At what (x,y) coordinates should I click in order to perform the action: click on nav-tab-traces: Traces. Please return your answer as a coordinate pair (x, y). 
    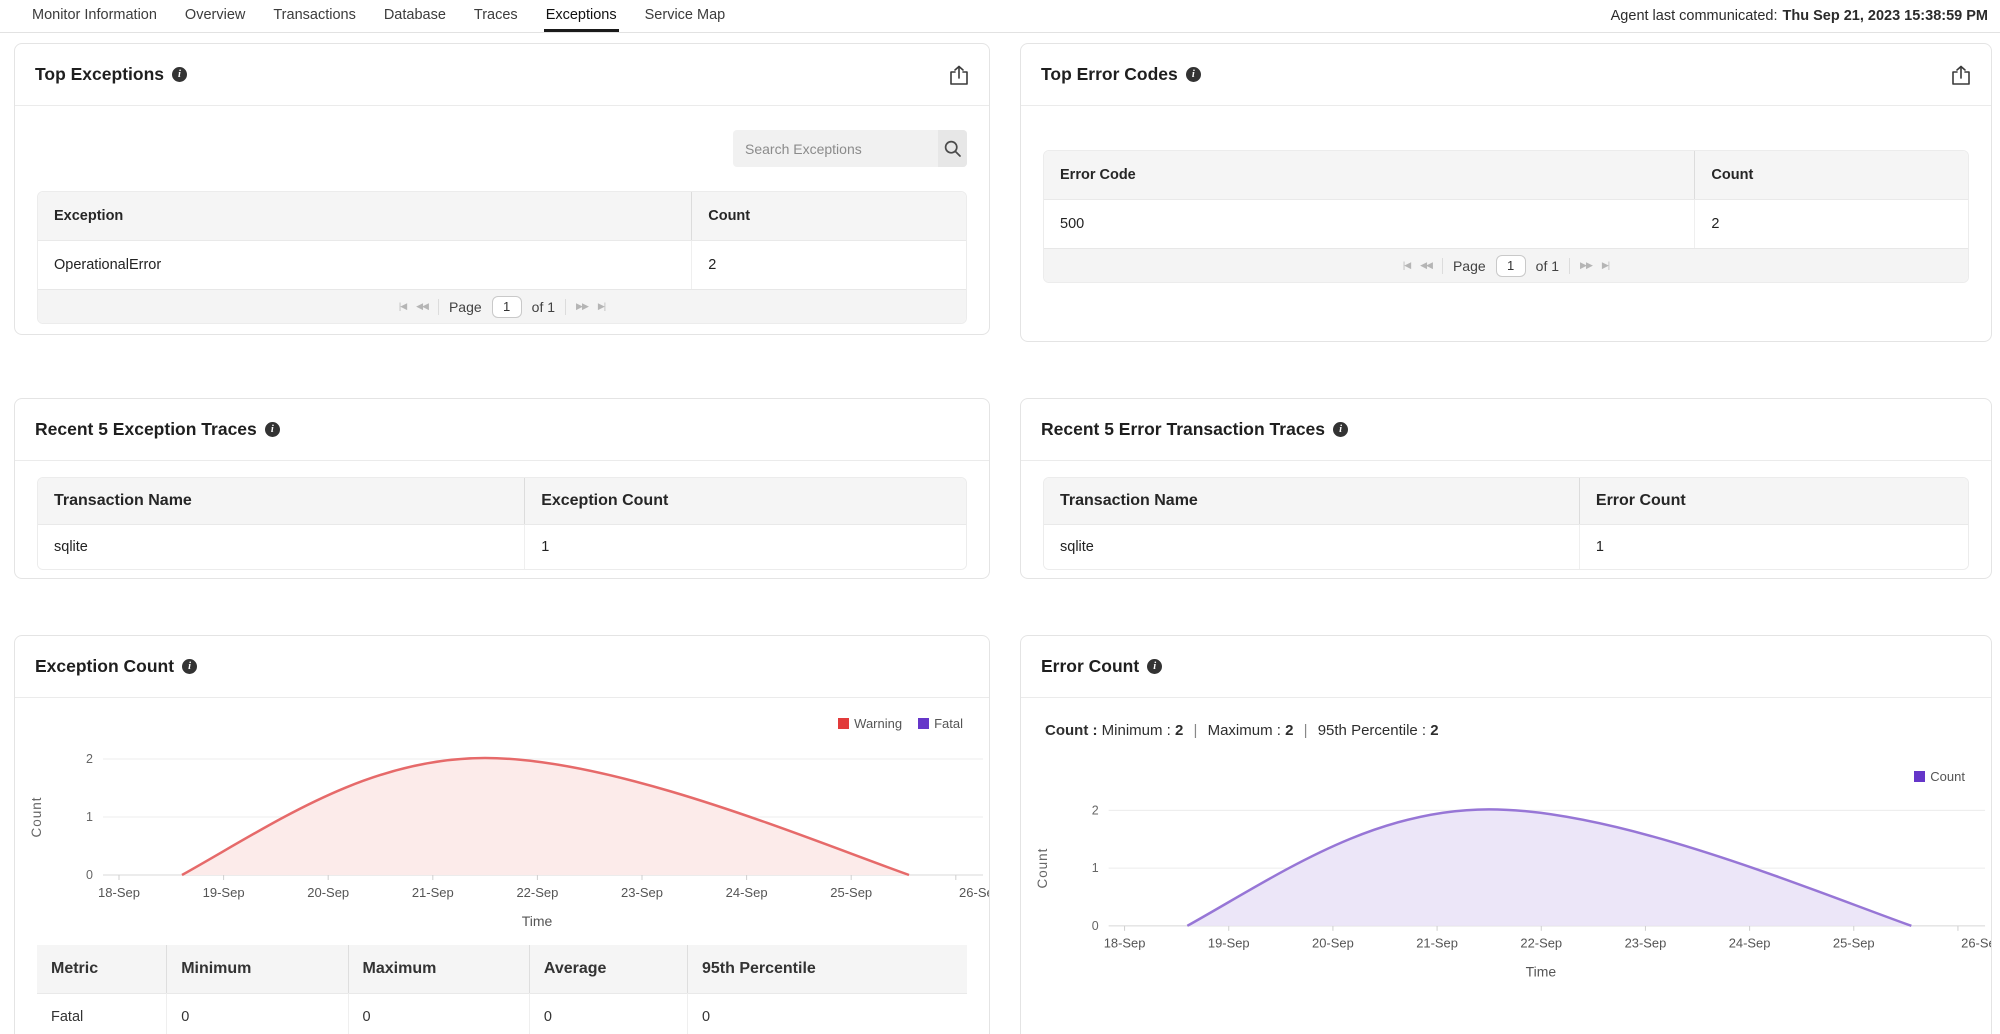
    Looking at the image, I should click on (495, 14).